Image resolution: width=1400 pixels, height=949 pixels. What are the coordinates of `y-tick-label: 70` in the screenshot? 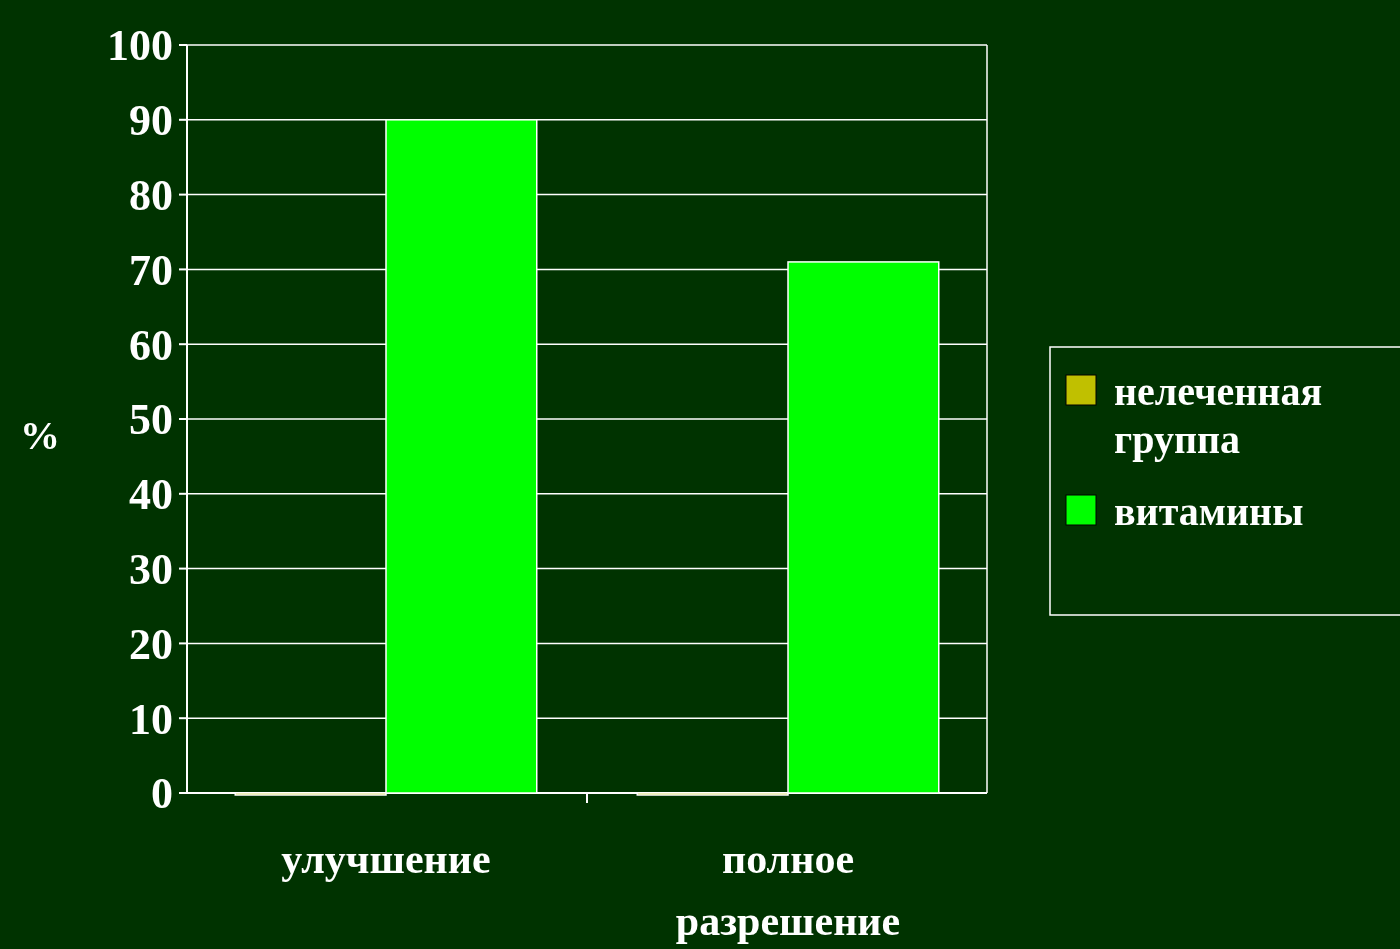 It's located at (151, 270).